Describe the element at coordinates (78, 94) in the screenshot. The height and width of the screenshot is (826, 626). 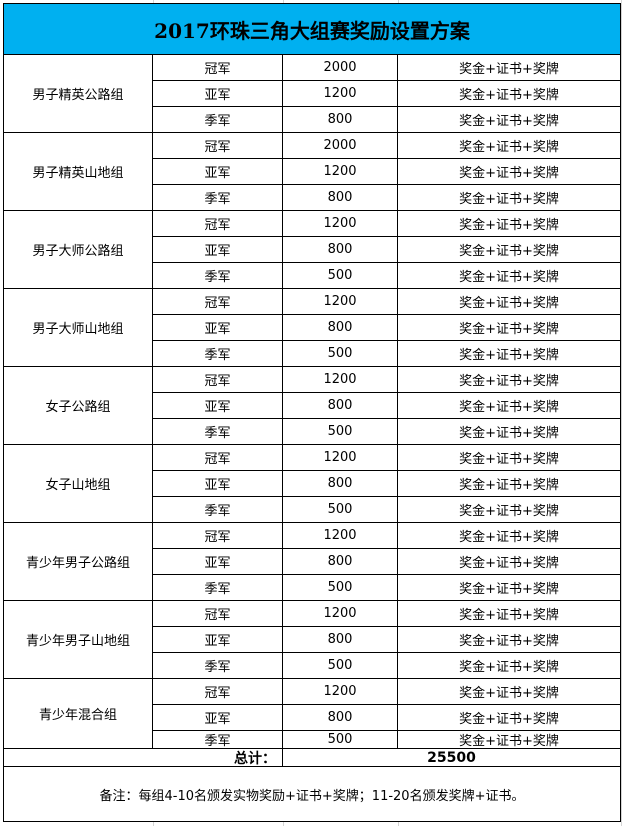
I see `group-name-cell: 男子精英公路组` at that location.